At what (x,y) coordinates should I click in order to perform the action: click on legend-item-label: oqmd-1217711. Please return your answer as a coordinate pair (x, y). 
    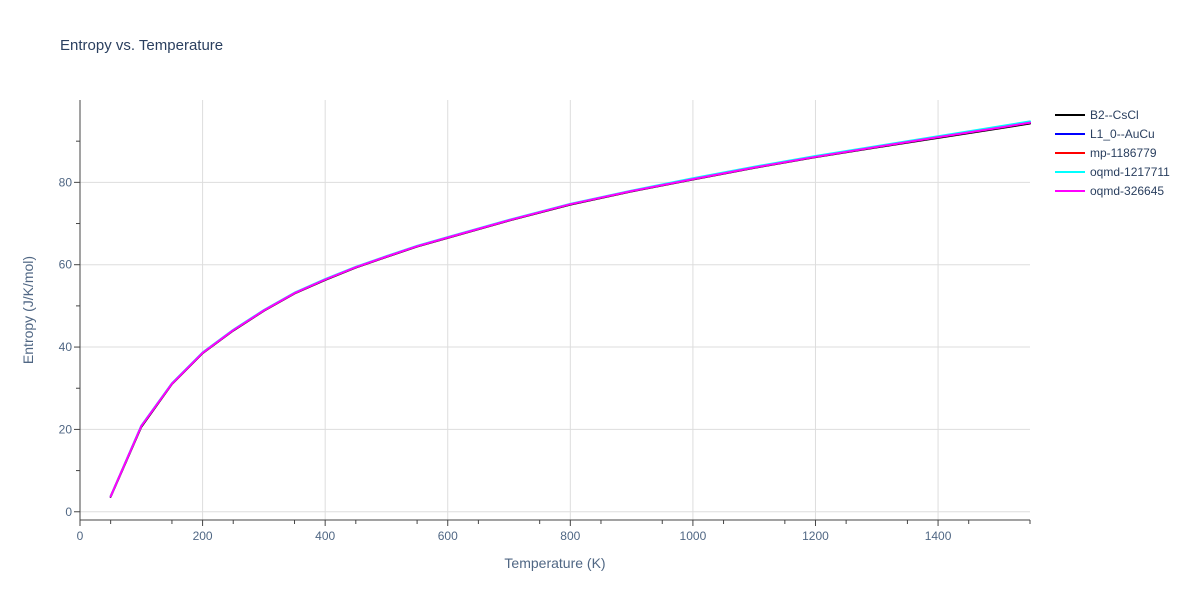
    Looking at the image, I should click on (1130, 172).